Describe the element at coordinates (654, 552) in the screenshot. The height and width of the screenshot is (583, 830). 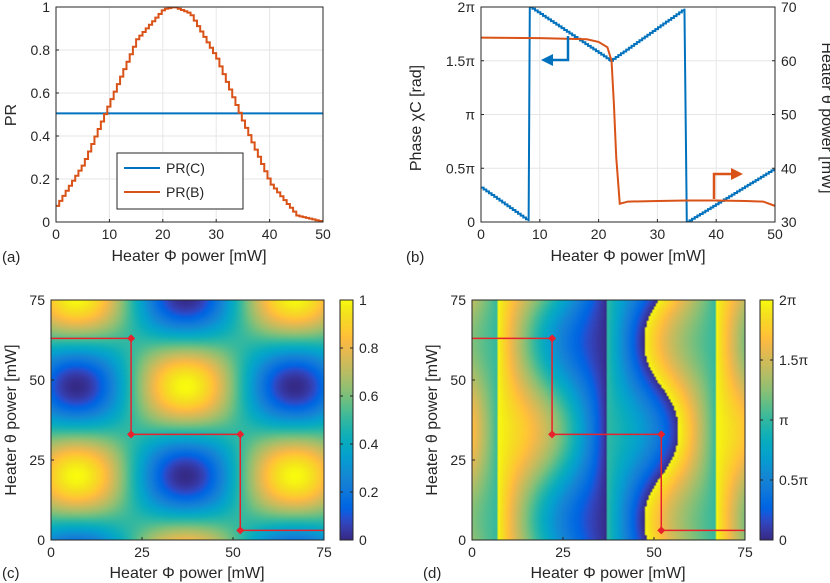
I see `panel-d-xtick-label-2: 50` at that location.